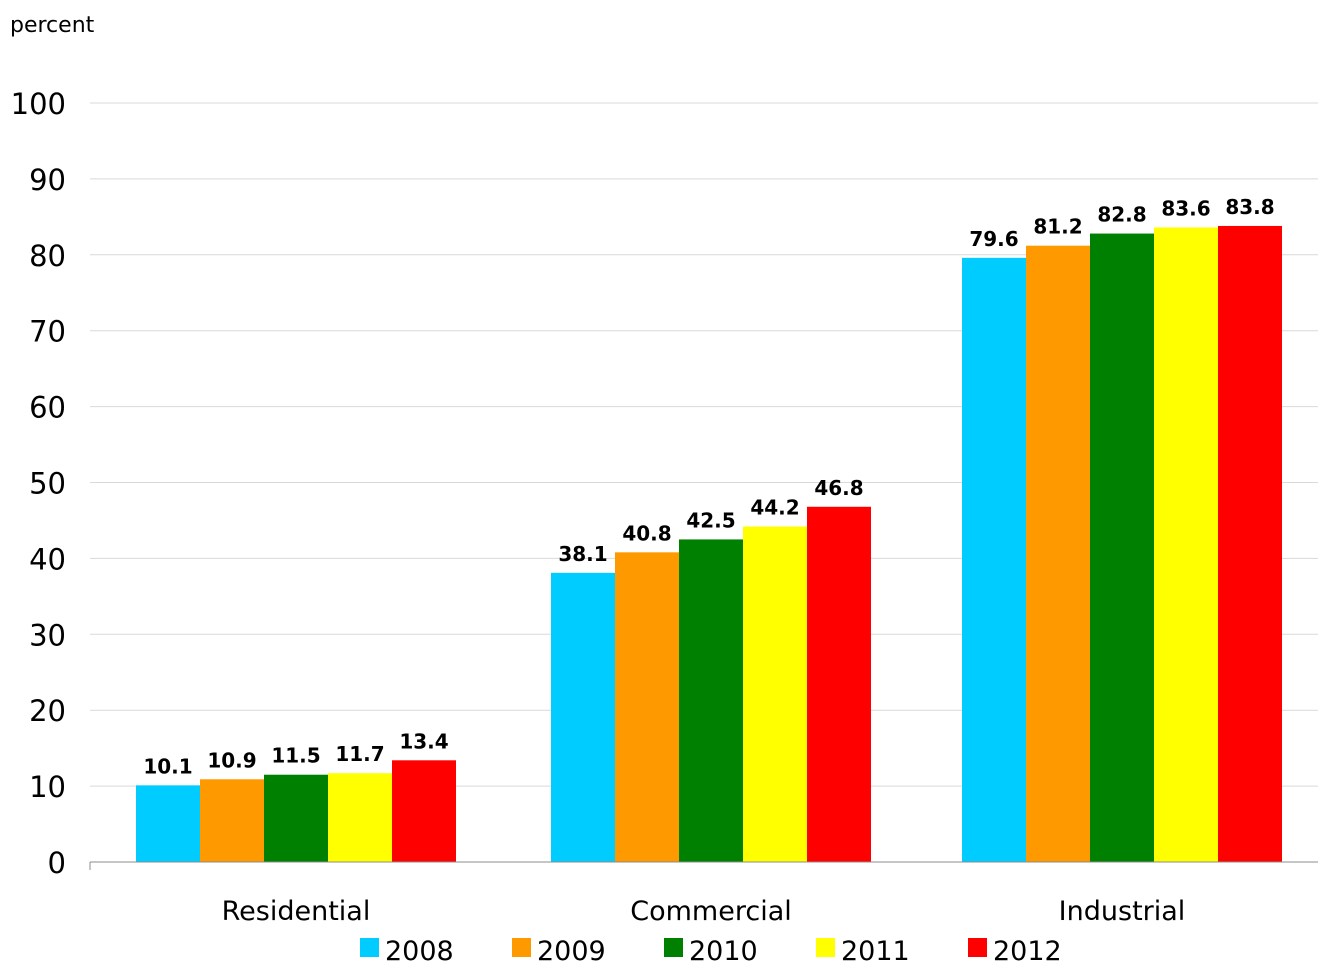  I want to click on y-axis-label: percent, so click(52, 25).